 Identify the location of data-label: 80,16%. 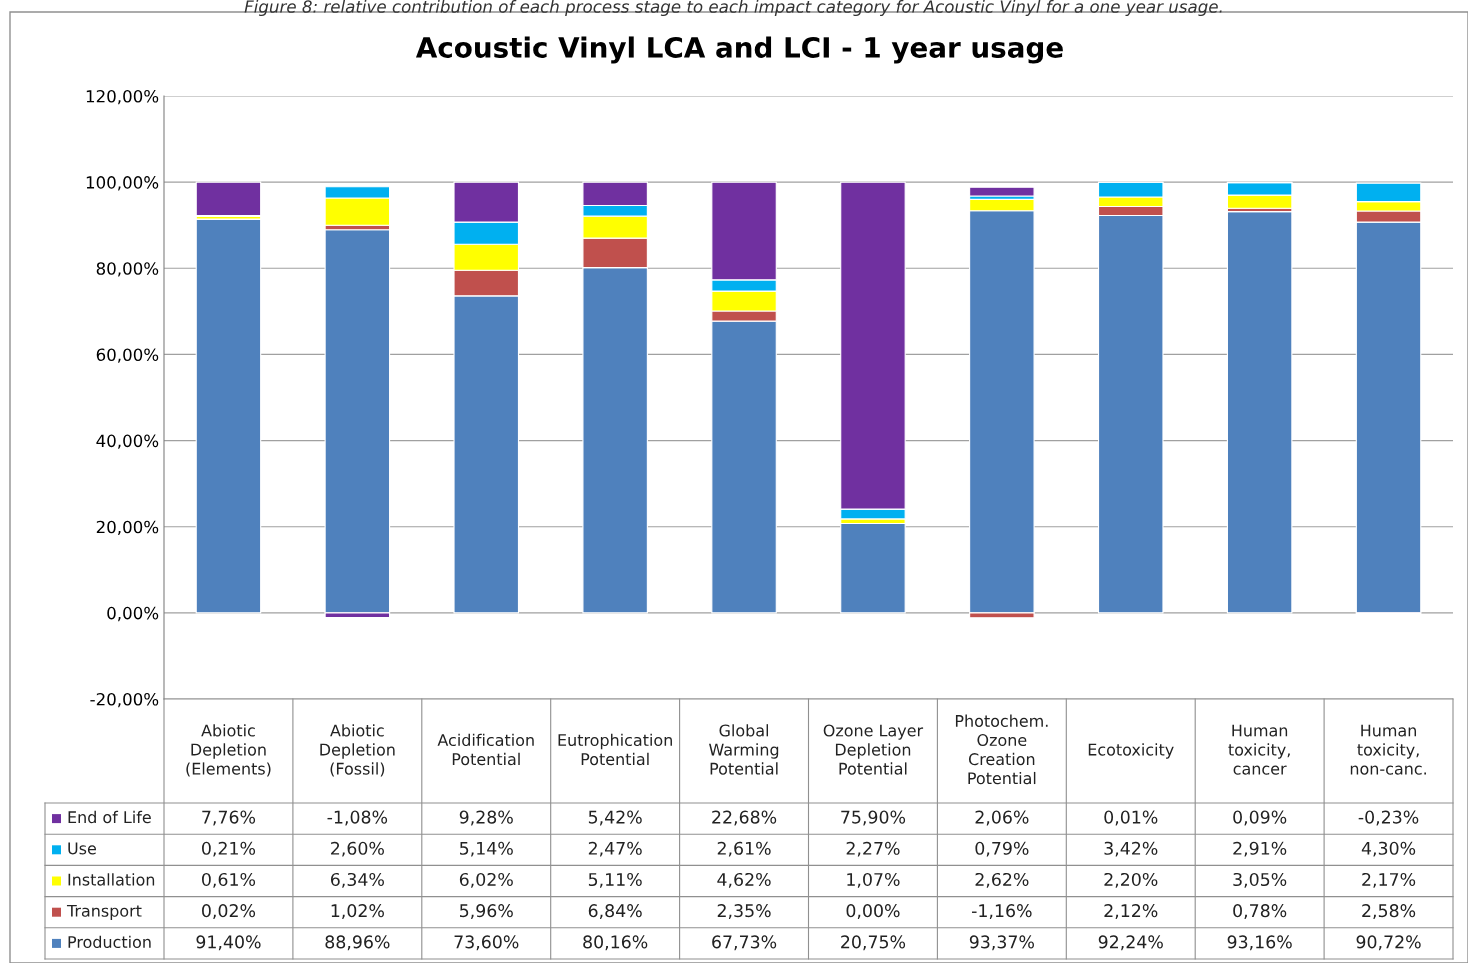
(615, 943).